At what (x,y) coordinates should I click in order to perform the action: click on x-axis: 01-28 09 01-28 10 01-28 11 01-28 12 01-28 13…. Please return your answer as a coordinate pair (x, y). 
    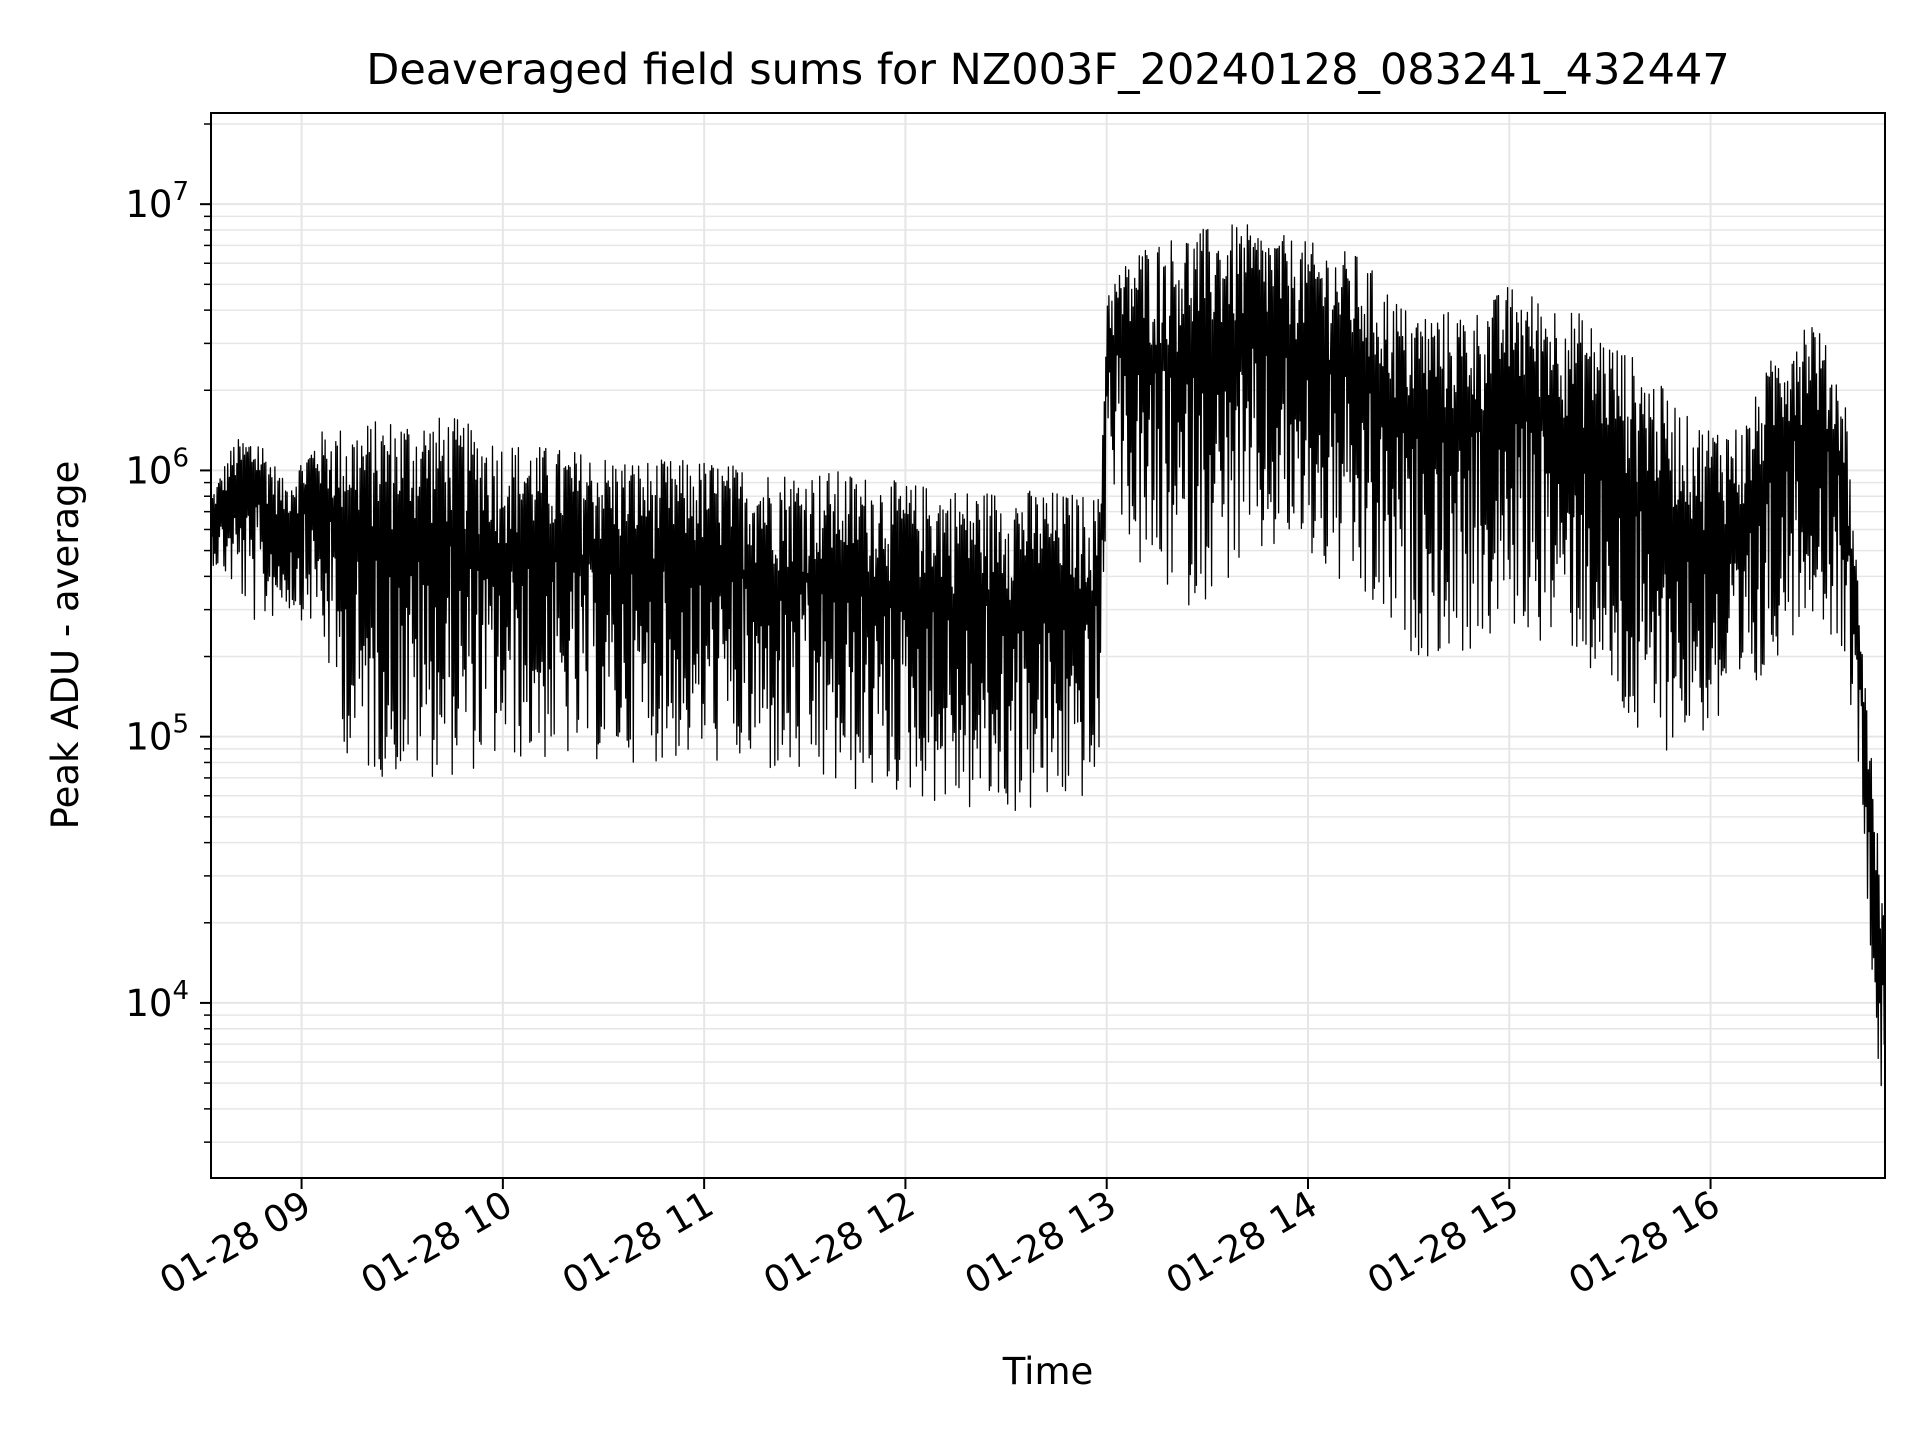
    Looking at the image, I should click on (940, 1240).